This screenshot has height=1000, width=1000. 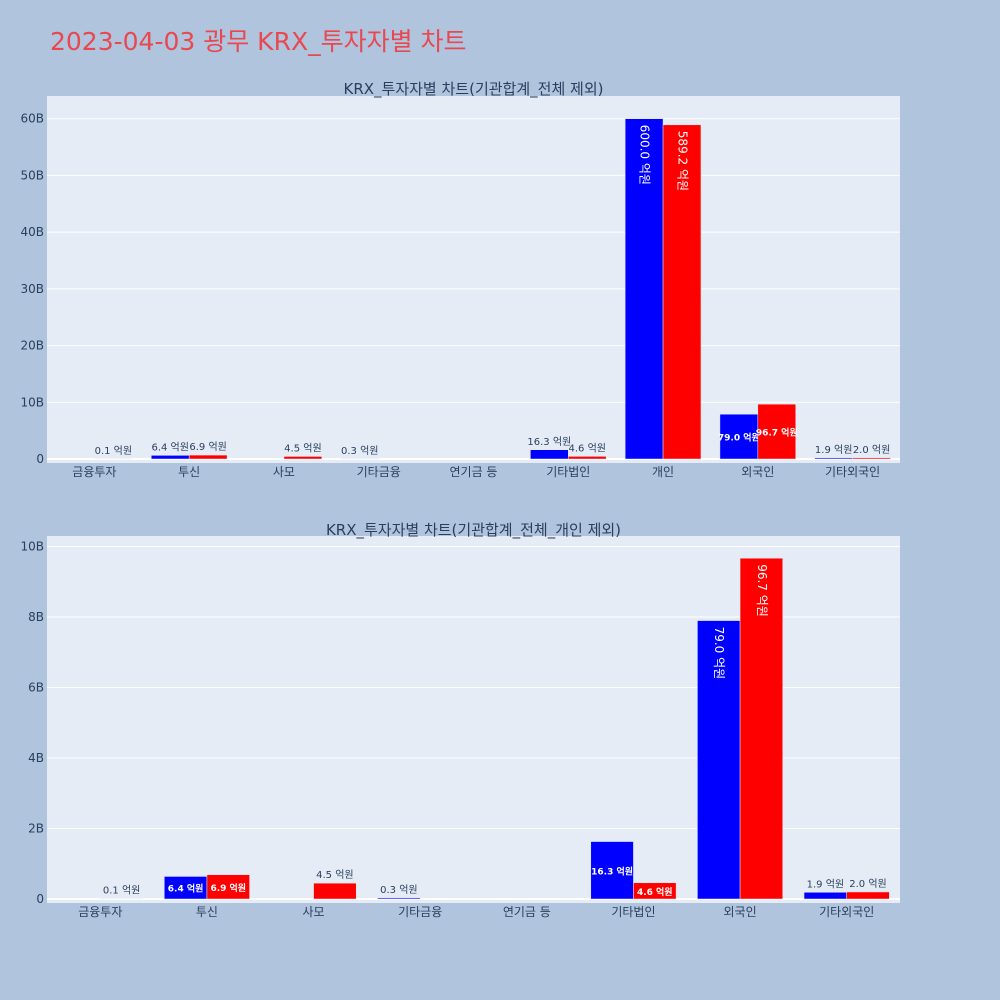 What do you see at coordinates (258, 41) in the screenshot?
I see `page-title: 2023-04-03 광무 KRX_투자자별 차트` at bounding box center [258, 41].